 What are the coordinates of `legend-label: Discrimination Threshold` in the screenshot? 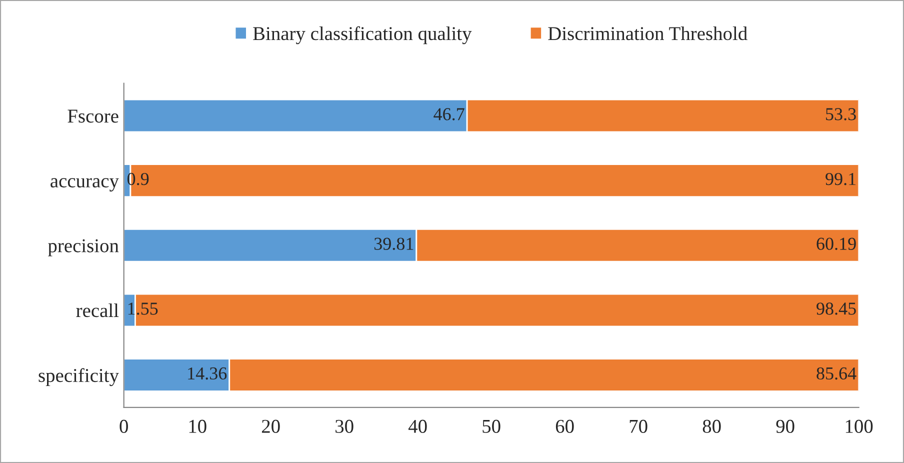 It's located at (648, 33).